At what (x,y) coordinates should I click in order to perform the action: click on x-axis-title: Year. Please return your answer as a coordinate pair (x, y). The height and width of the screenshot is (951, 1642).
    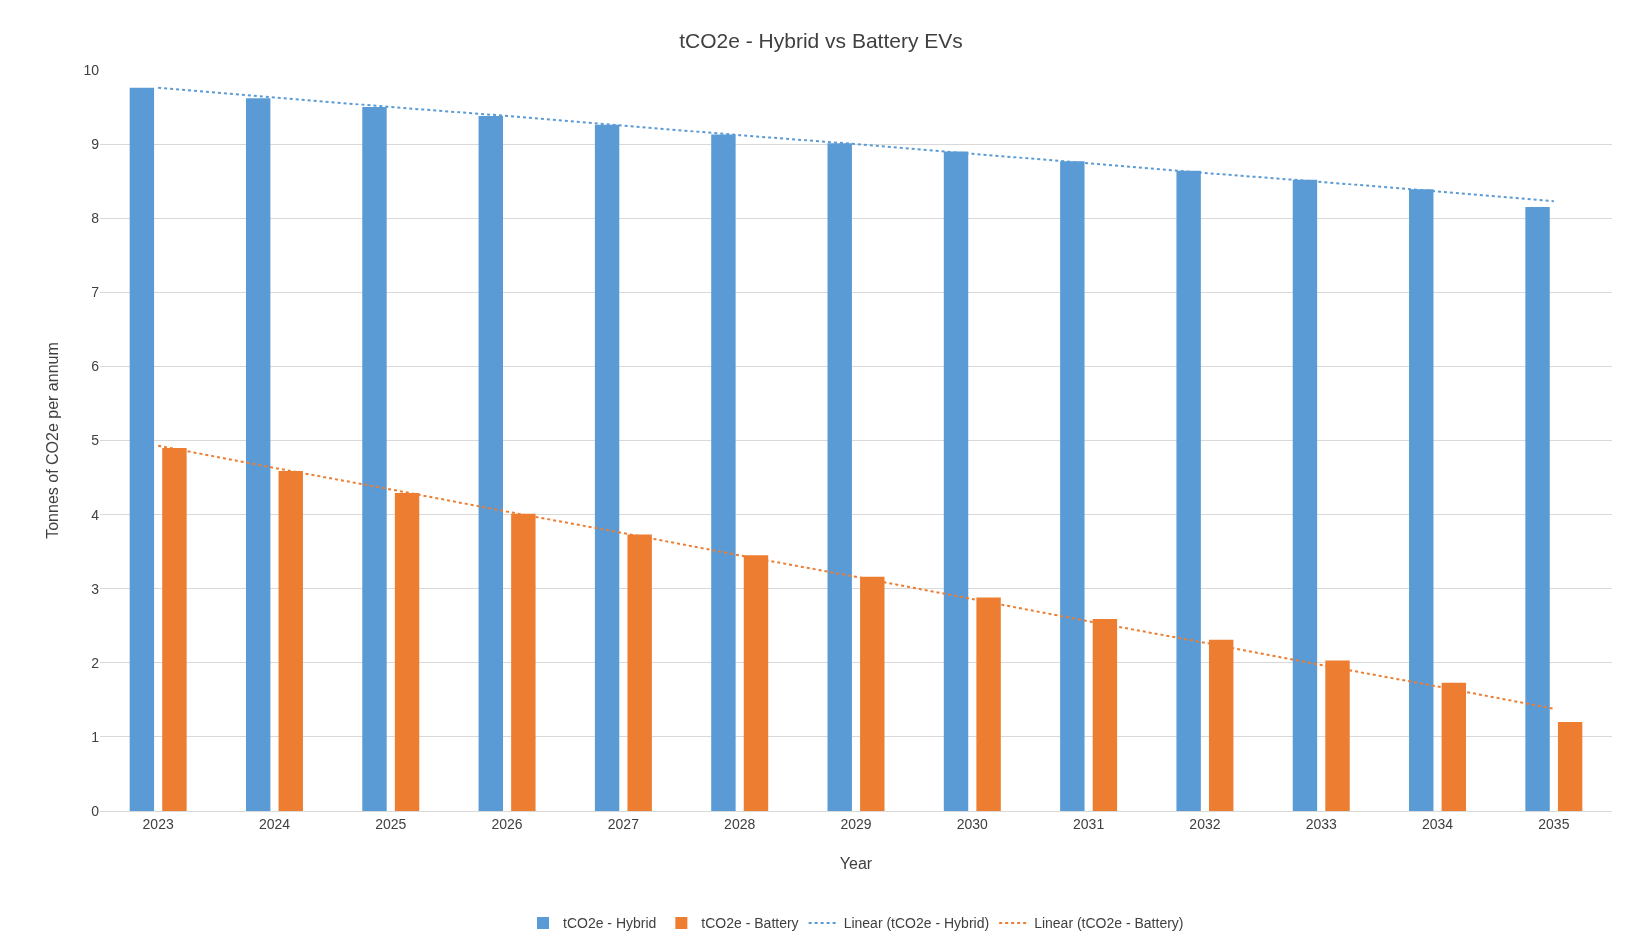
    Looking at the image, I should click on (856, 863).